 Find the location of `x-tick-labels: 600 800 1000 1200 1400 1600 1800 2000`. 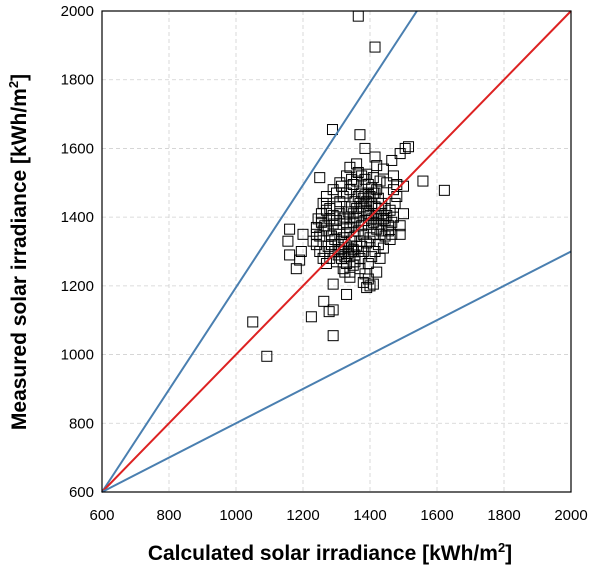

x-tick-labels: 600 800 1000 1200 1400 1600 1800 2000 is located at coordinates (338, 515).